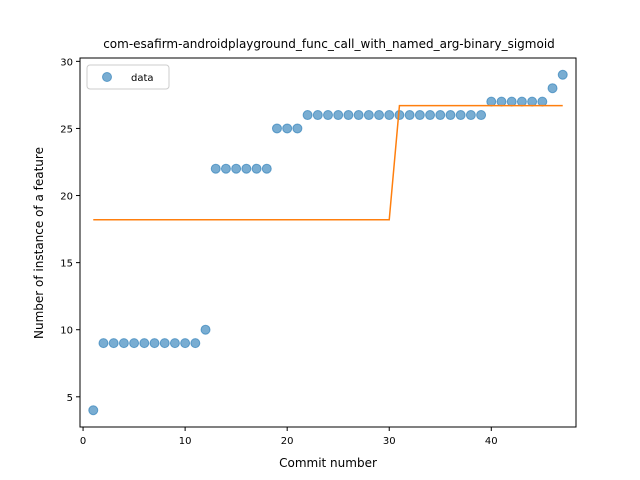  I want to click on y-tick-label: 20, so click(66, 197).